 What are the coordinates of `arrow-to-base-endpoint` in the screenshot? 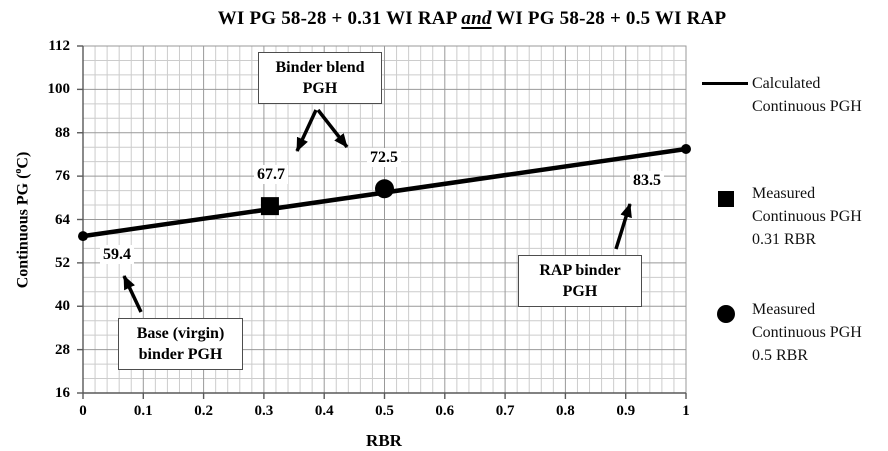 It's located at (132, 294).